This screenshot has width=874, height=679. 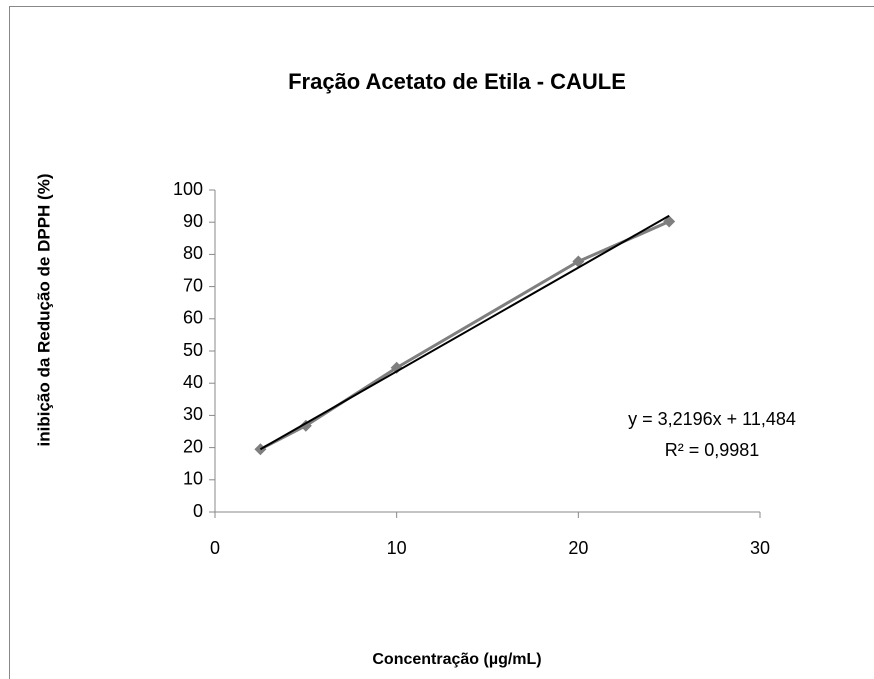 What do you see at coordinates (193, 221) in the screenshot?
I see `y-tick-label: 90` at bounding box center [193, 221].